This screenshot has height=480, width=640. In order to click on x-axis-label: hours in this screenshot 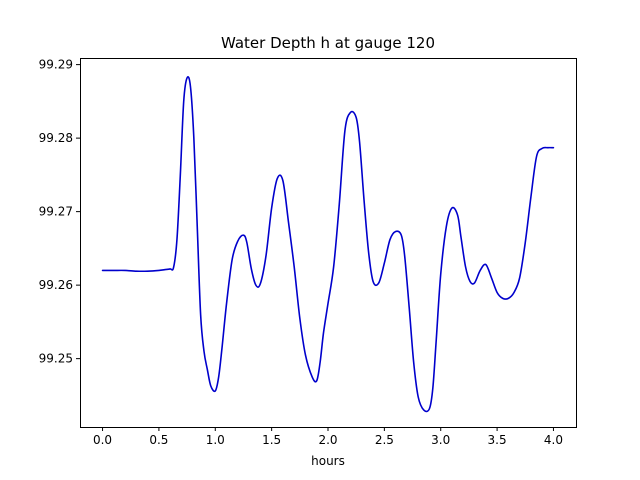, I will do `click(328, 461)`.